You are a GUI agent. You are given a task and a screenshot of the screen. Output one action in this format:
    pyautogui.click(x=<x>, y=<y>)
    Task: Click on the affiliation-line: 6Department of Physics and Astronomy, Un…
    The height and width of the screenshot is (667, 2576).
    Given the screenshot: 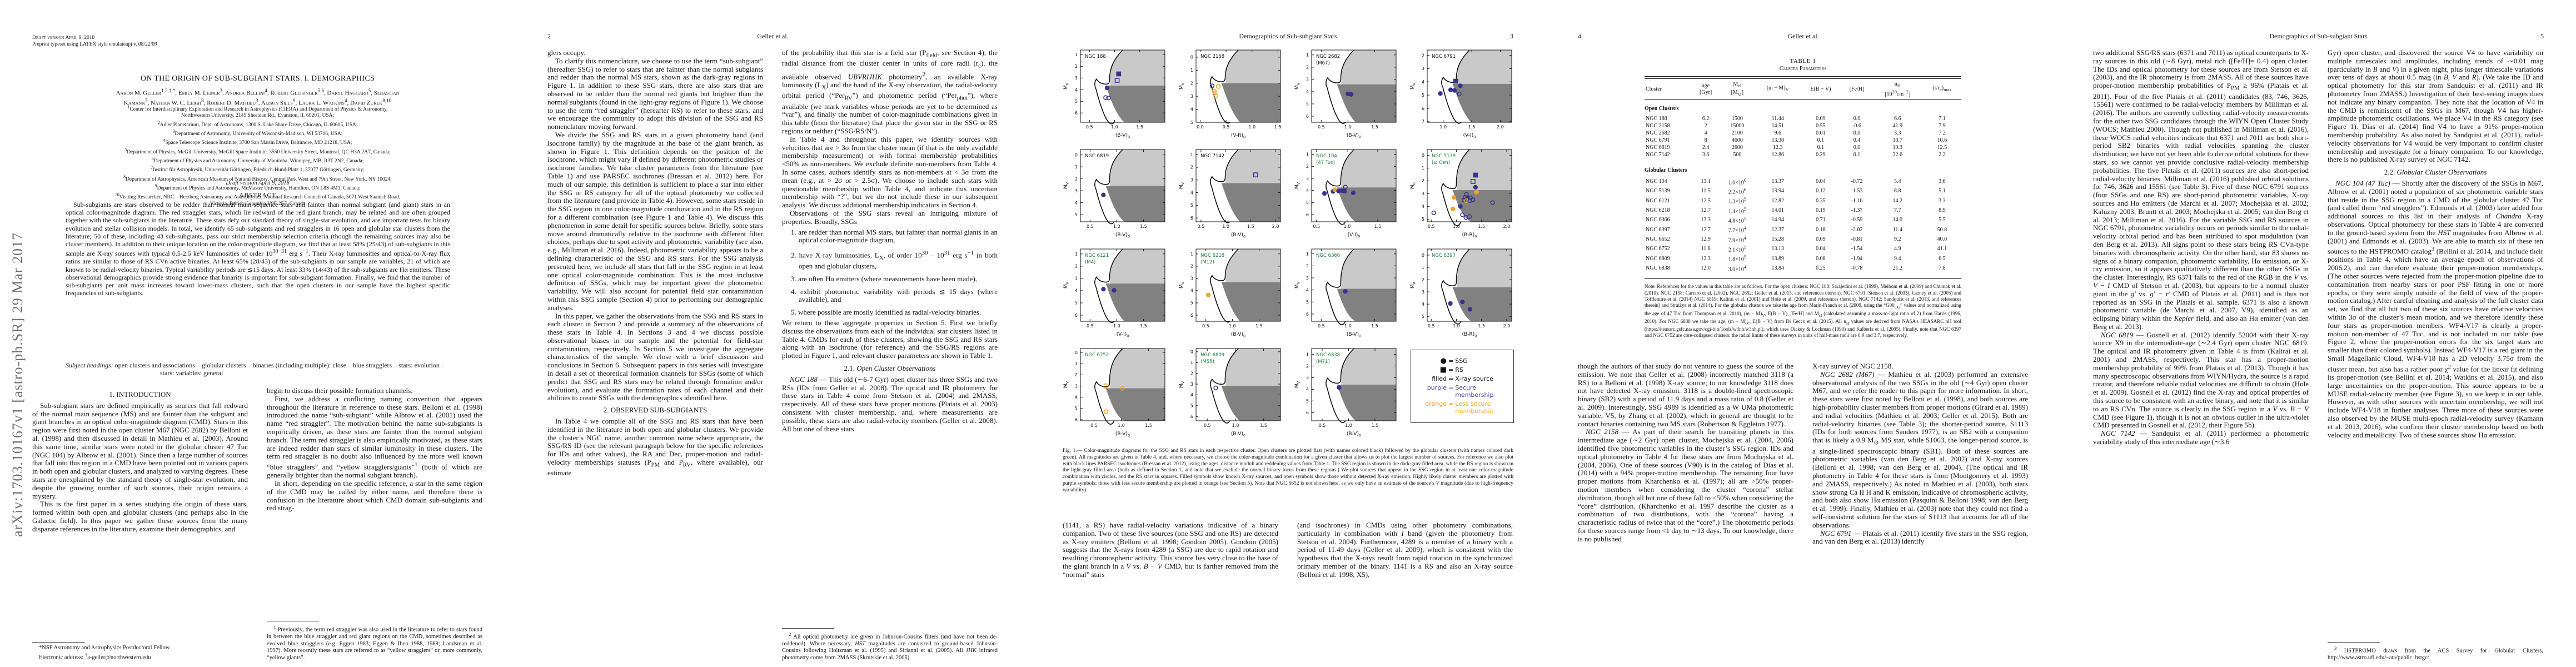 What is the action you would take?
    pyautogui.click(x=257, y=160)
    